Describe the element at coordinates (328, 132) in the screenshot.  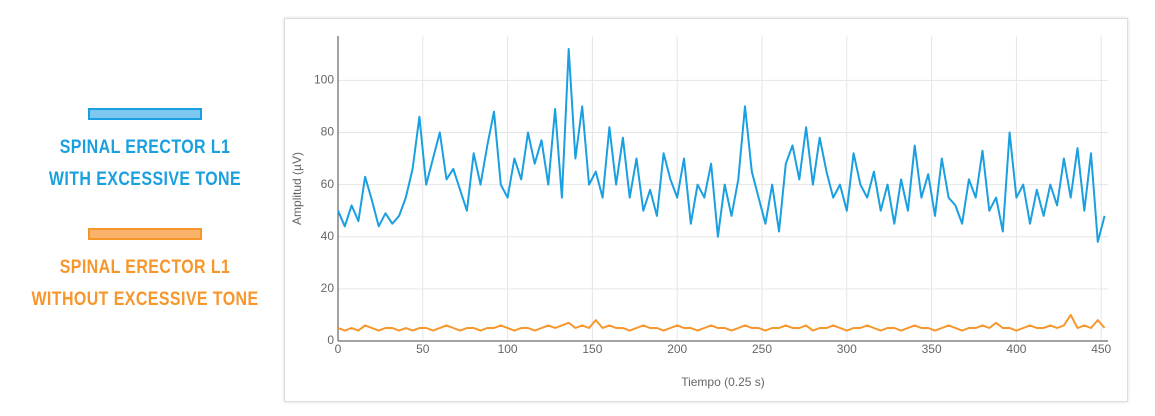
I see `y-tick-label: 80` at that location.